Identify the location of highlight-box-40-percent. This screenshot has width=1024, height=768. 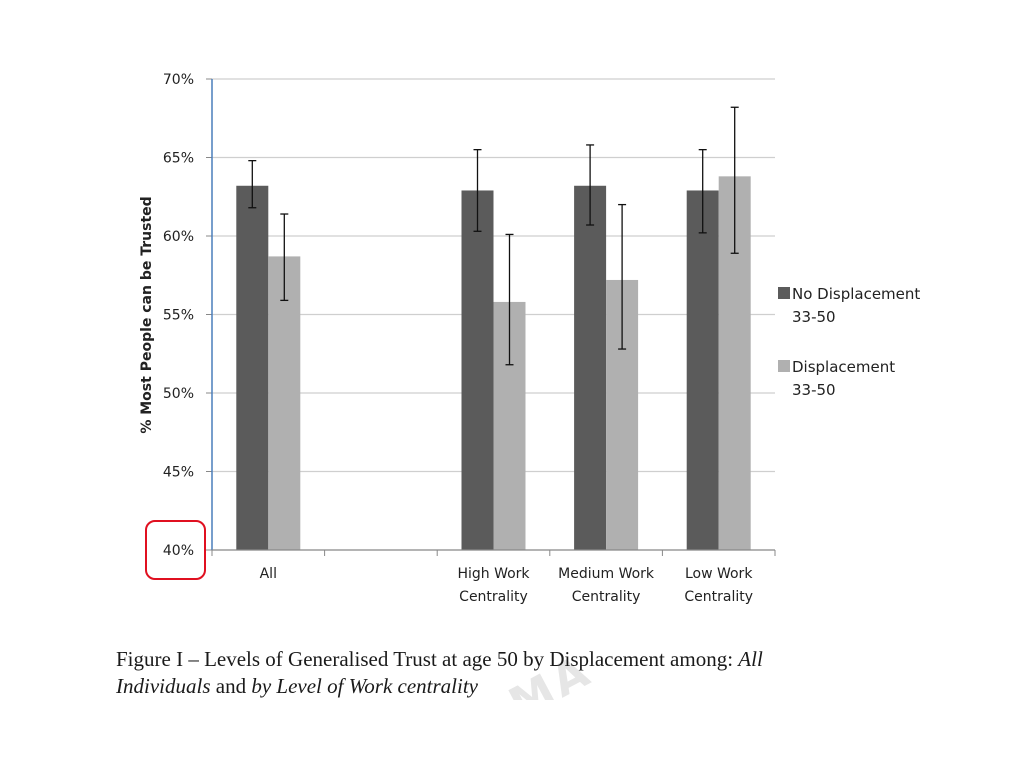
(175, 550).